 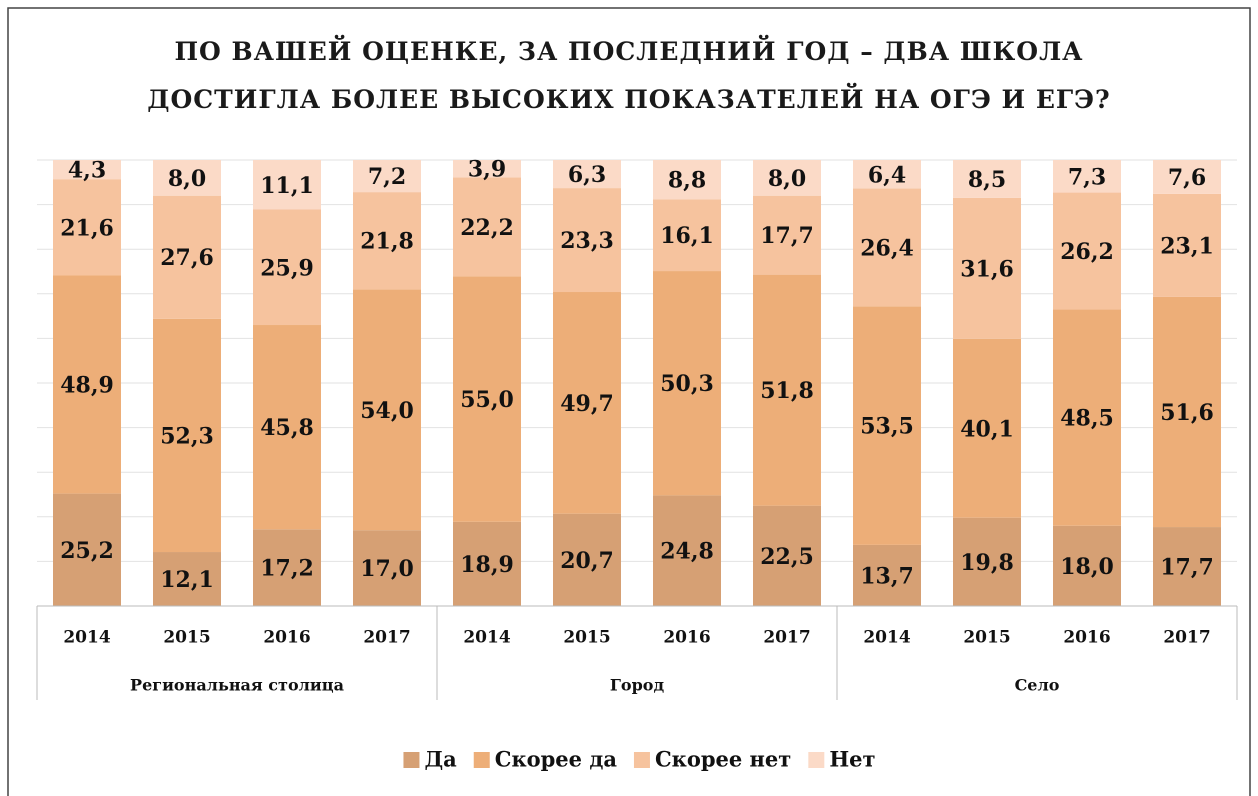 I want to click on data-label: 12,1, so click(x=187, y=580).